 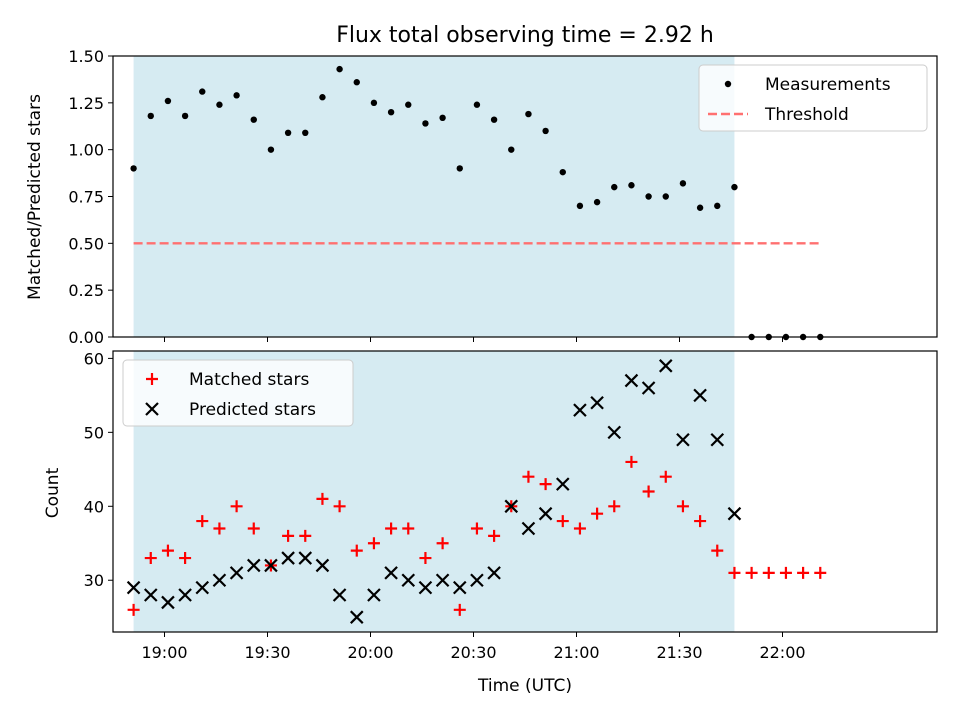 What do you see at coordinates (86, 290) in the screenshot?
I see `y-tick-label: 0.25` at bounding box center [86, 290].